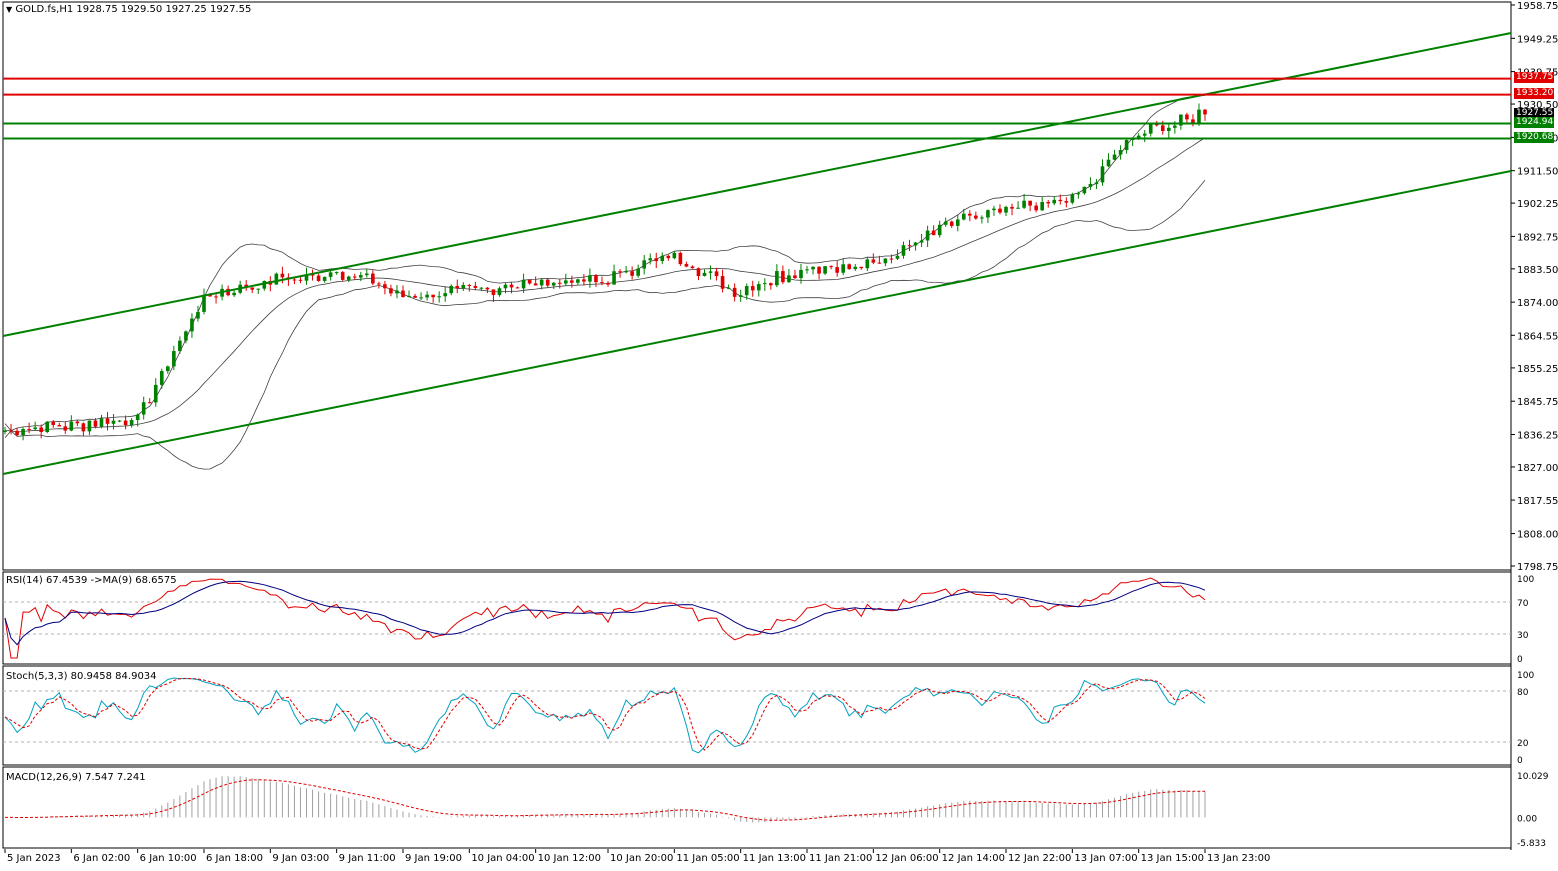 The image size is (1558, 871). Describe the element at coordinates (9, 9) in the screenshot. I see `menu-triangle-icon: ▼` at that location.